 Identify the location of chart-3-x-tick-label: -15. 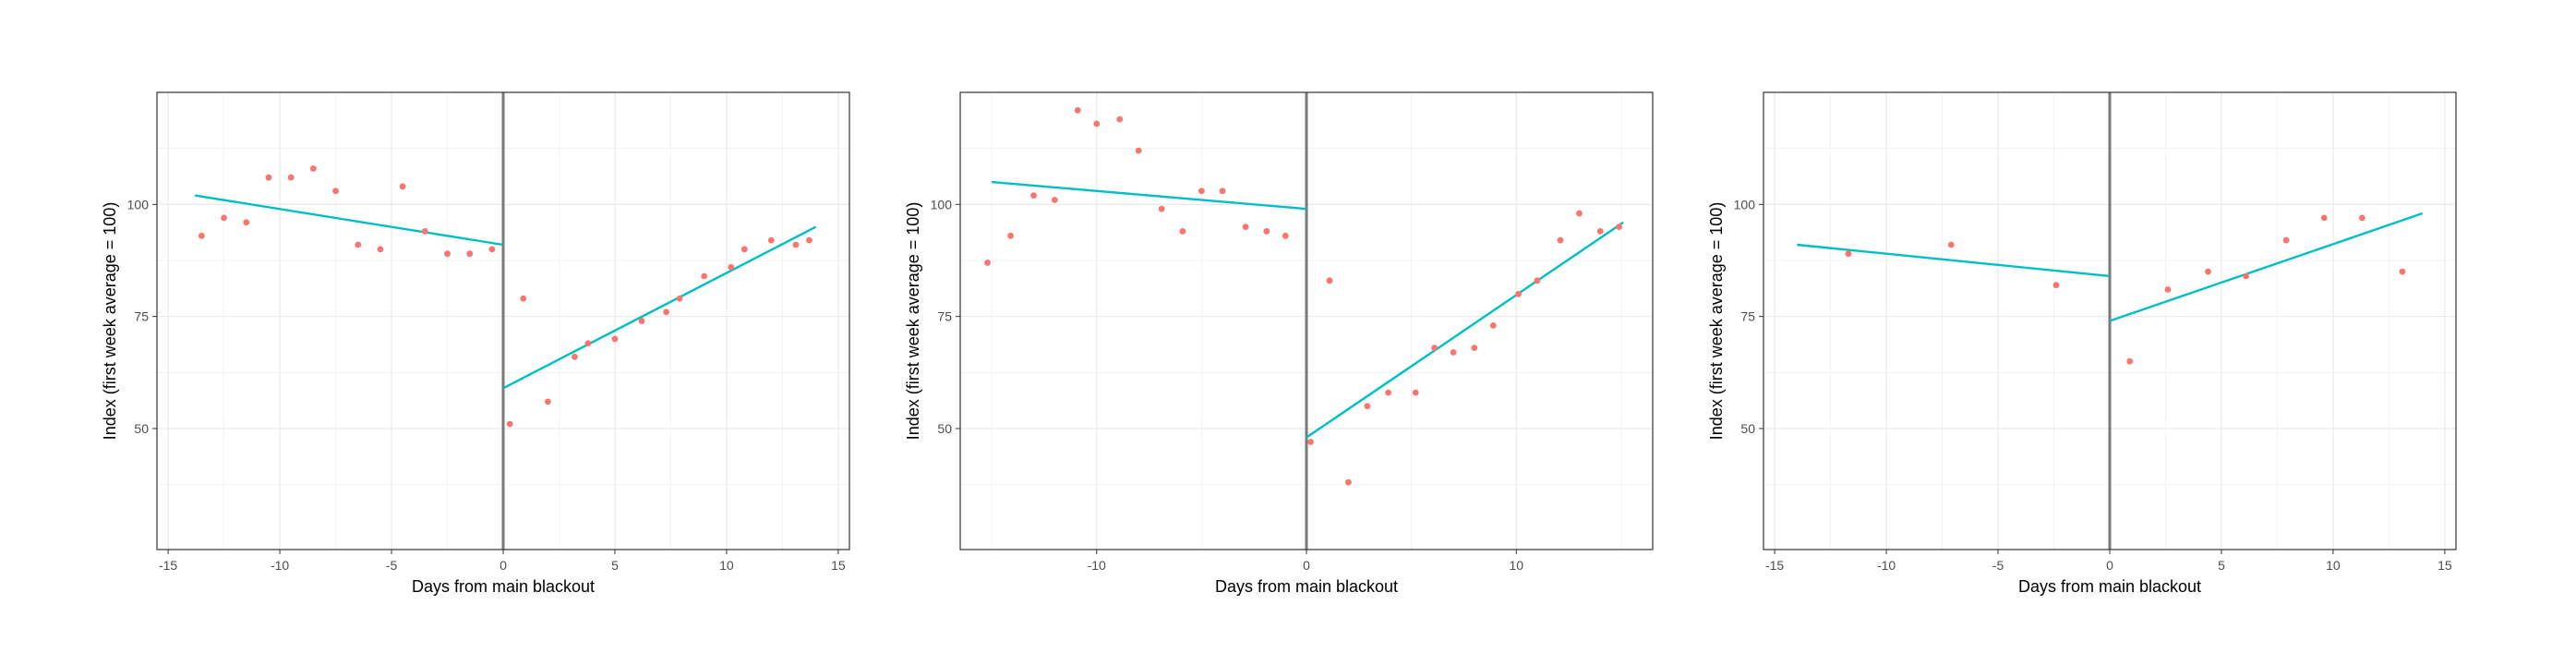
(1774, 565).